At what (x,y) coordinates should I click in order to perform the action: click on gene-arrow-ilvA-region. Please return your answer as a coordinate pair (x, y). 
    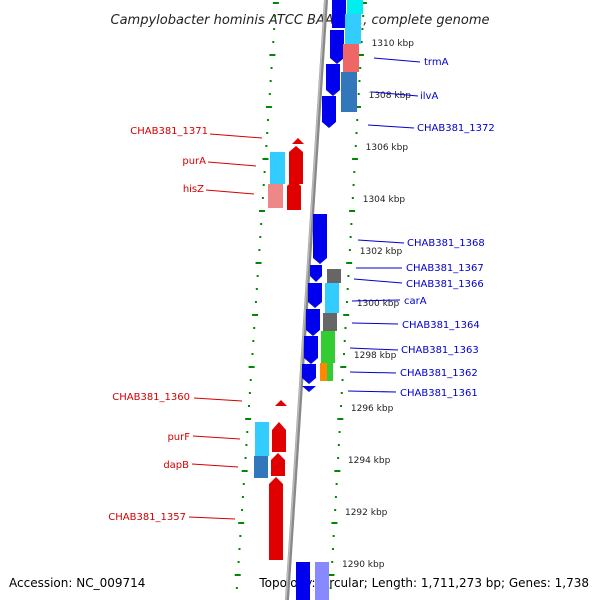
    Looking at the image, I should click on (333, 80).